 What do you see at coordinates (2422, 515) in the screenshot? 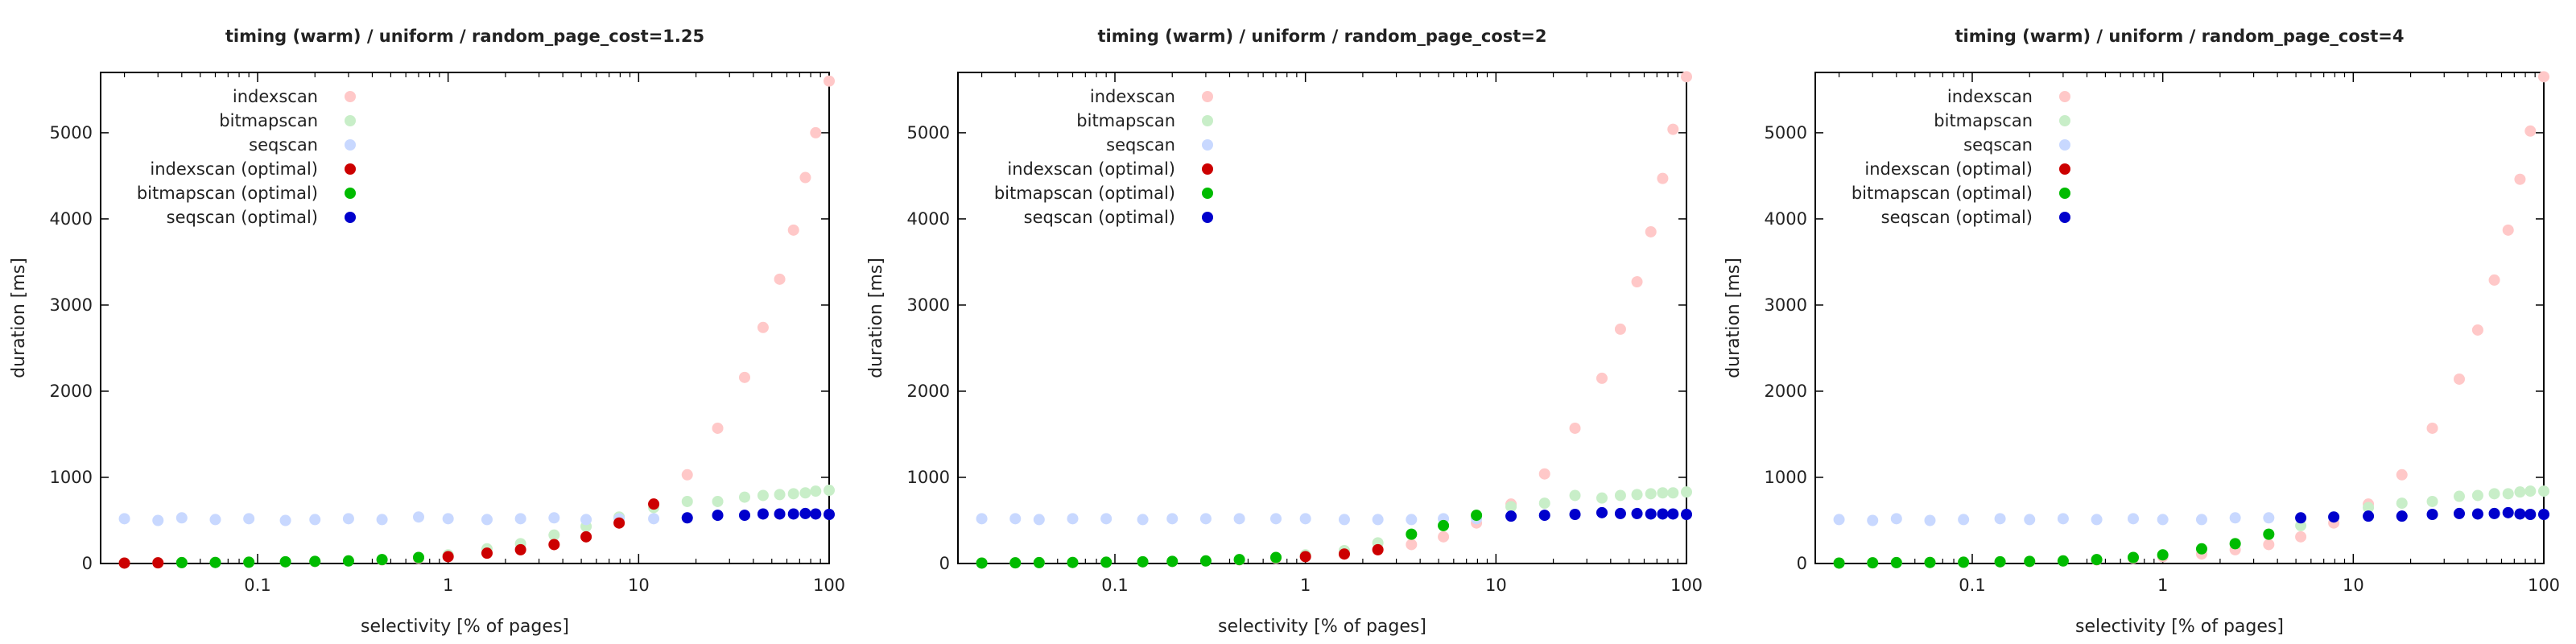
I see `series-seqscan-optimal` at bounding box center [2422, 515].